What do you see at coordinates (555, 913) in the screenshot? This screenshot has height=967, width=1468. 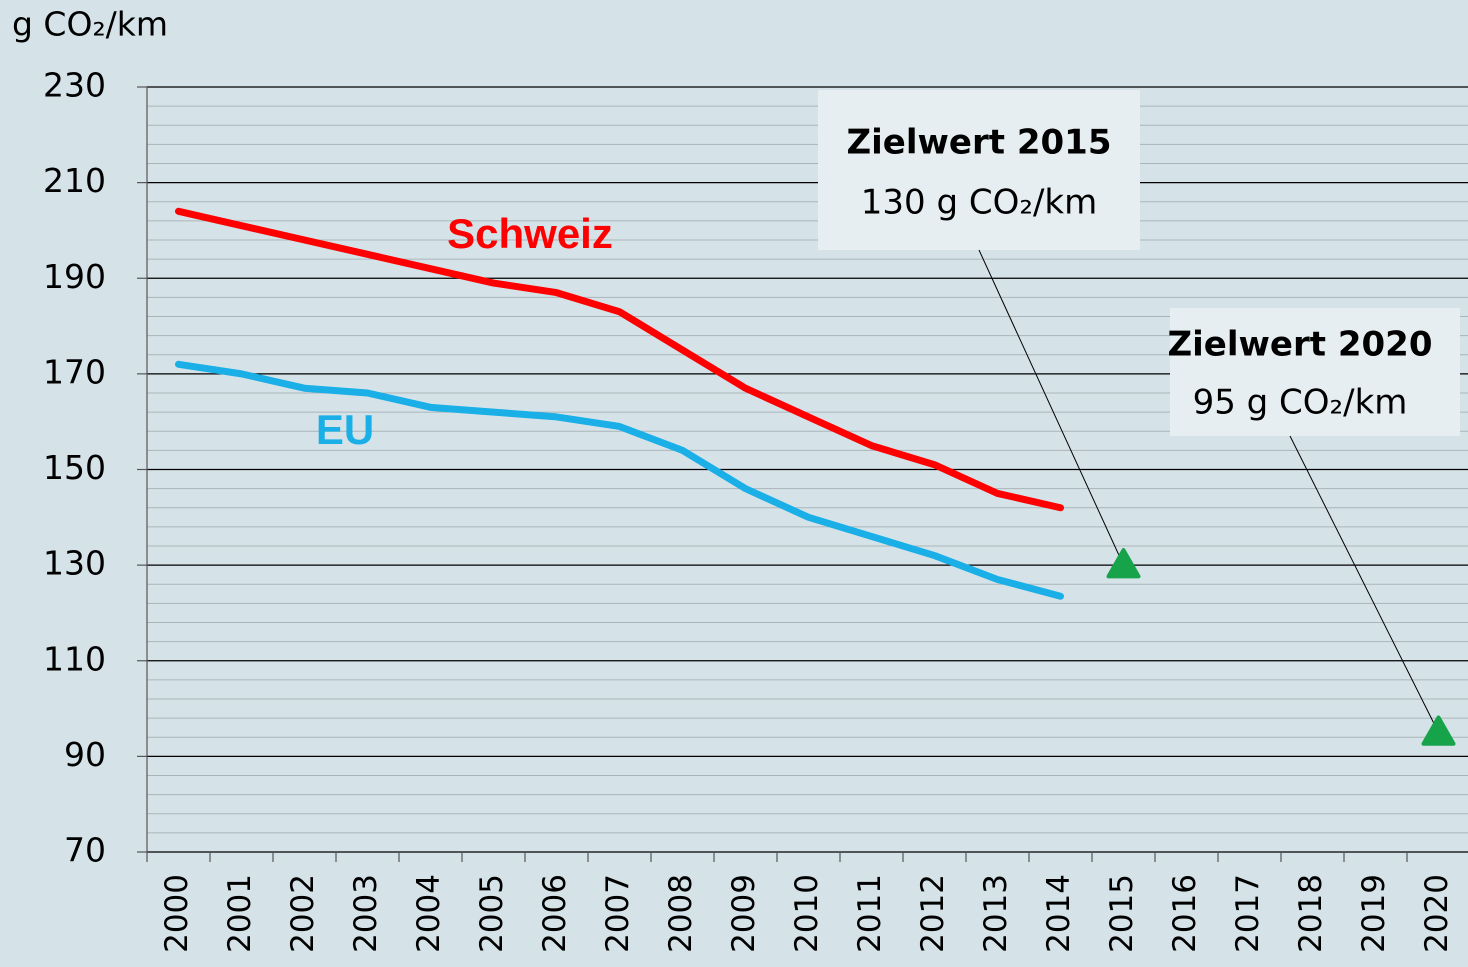 I see `x-tick-label: 2006` at bounding box center [555, 913].